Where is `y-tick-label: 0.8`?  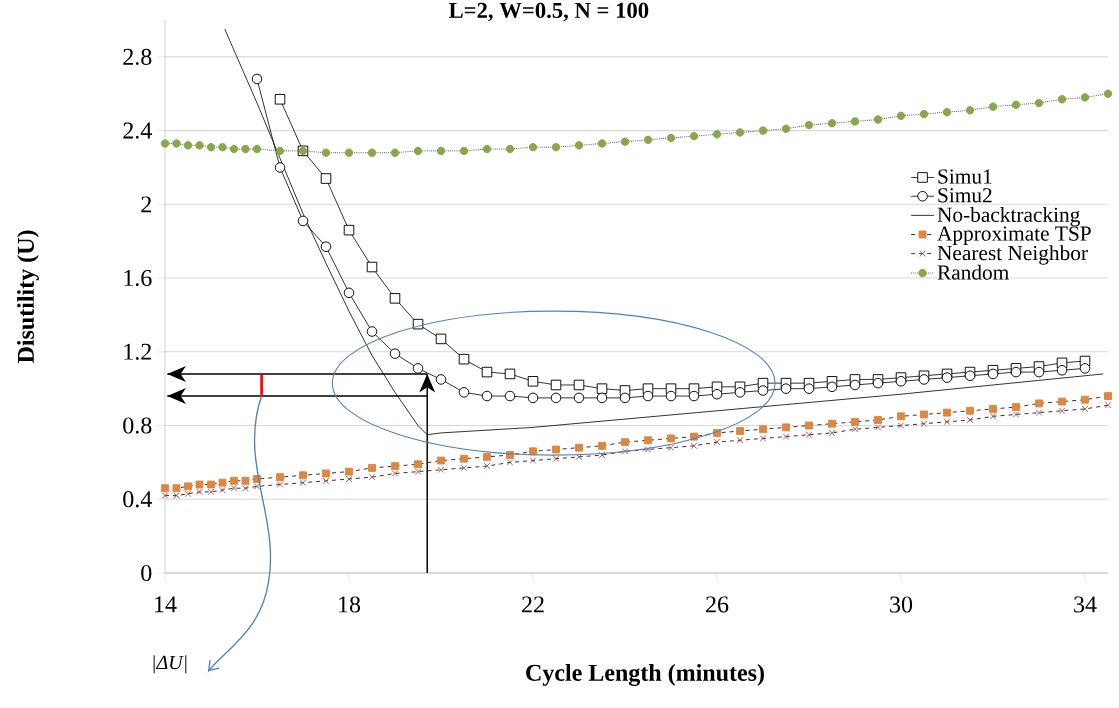
y-tick-label: 0.8 is located at coordinates (137, 425).